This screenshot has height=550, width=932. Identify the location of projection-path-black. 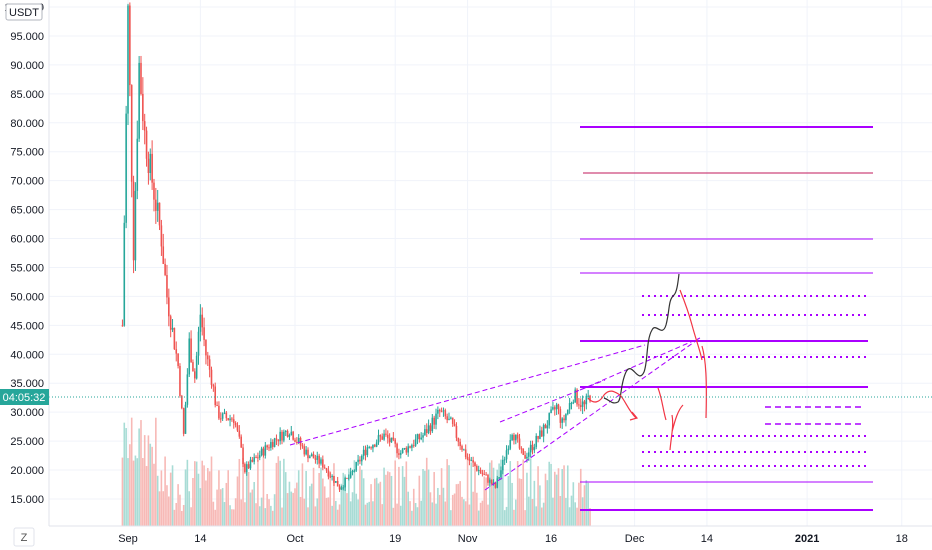
(641, 338).